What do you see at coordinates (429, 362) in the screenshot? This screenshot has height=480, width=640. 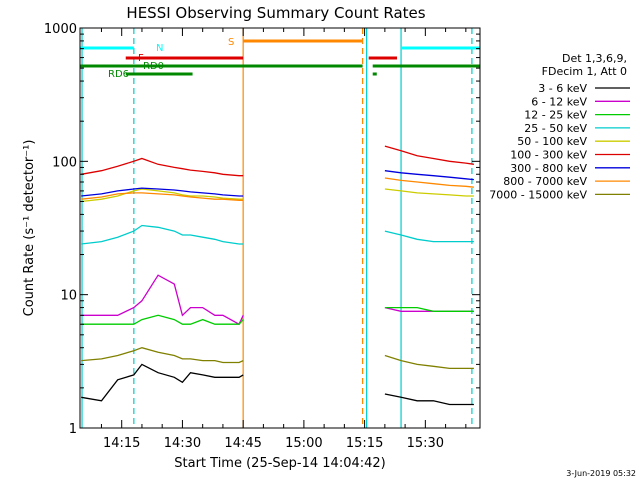 I see `series-line-8-segment` at bounding box center [429, 362].